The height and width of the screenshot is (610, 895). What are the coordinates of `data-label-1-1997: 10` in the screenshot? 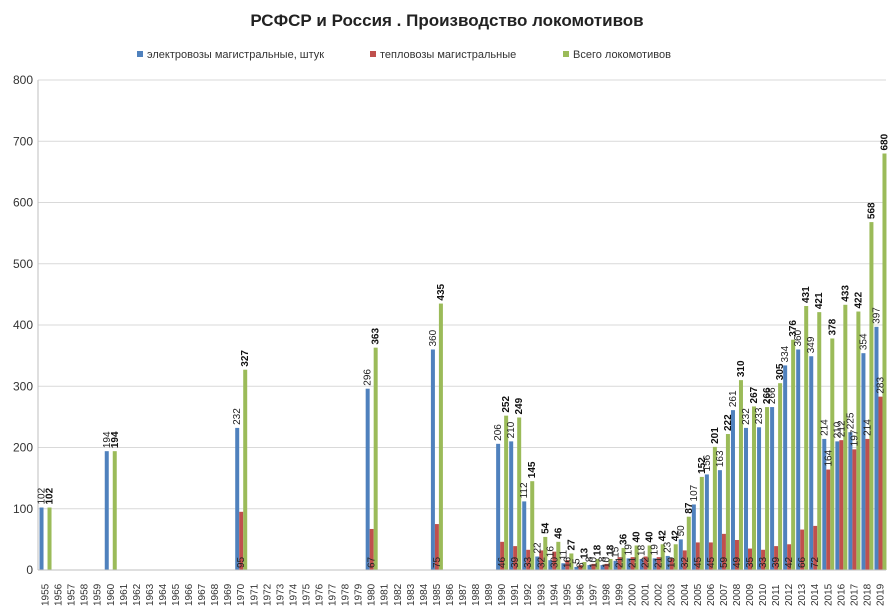 It's located at (593, 562).